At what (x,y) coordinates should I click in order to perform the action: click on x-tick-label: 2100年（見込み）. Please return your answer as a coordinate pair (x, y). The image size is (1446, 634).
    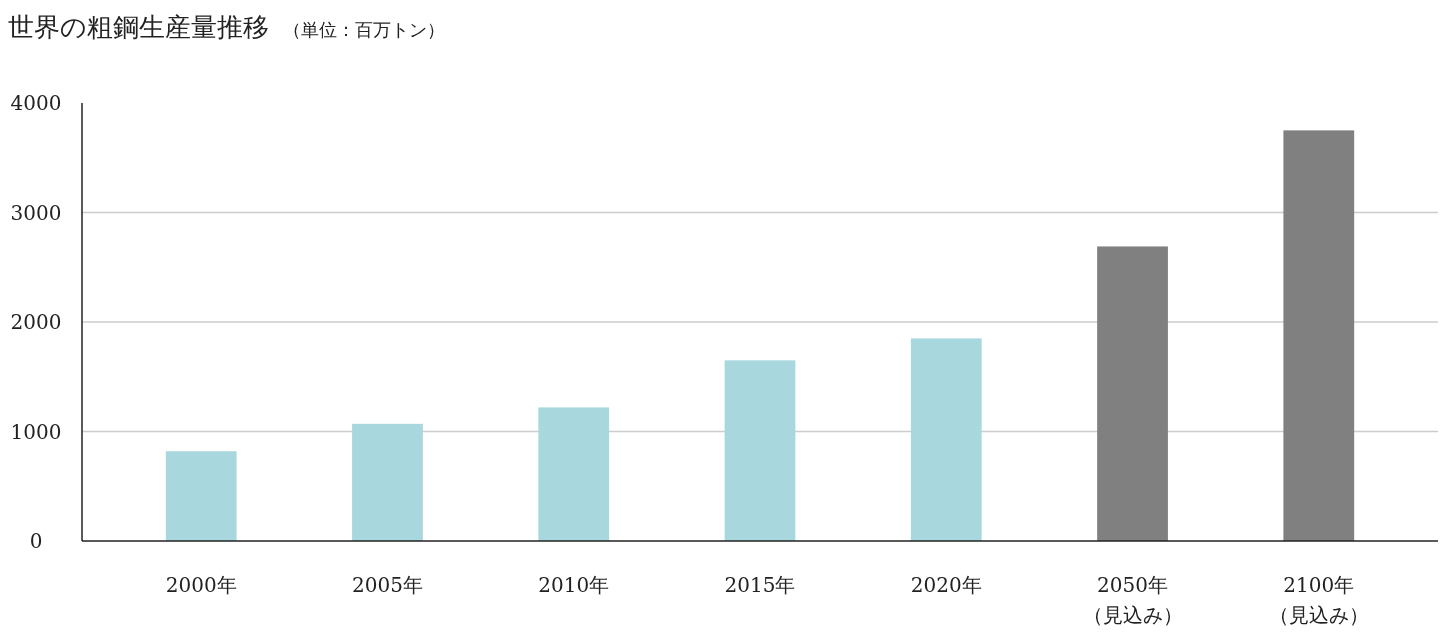
    Looking at the image, I should click on (1318, 600).